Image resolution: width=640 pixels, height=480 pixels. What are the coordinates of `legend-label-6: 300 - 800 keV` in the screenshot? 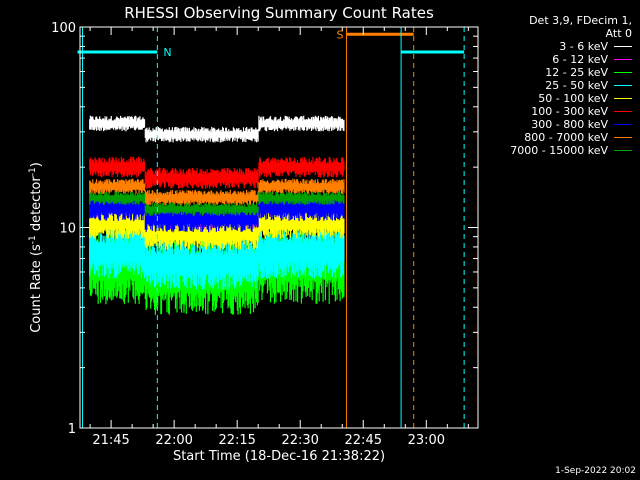 It's located at (569, 124).